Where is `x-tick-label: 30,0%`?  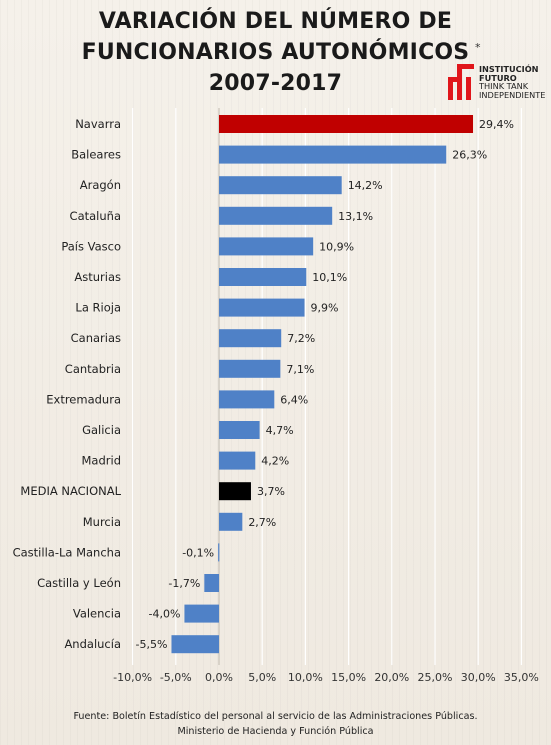
x-tick-label: 30,0% is located at coordinates (478, 677).